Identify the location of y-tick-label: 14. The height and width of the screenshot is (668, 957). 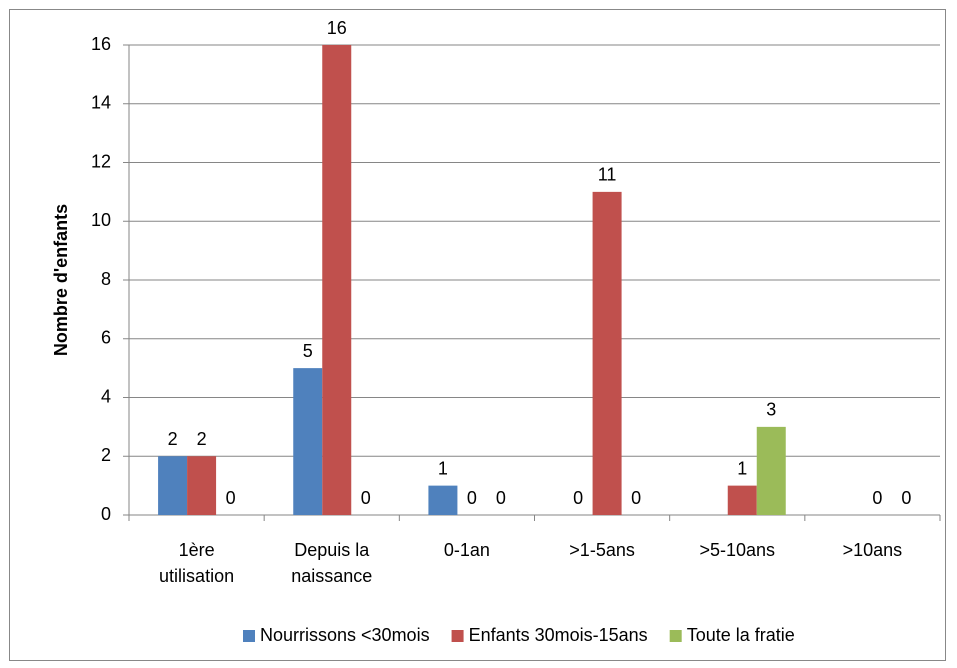
(101, 103).